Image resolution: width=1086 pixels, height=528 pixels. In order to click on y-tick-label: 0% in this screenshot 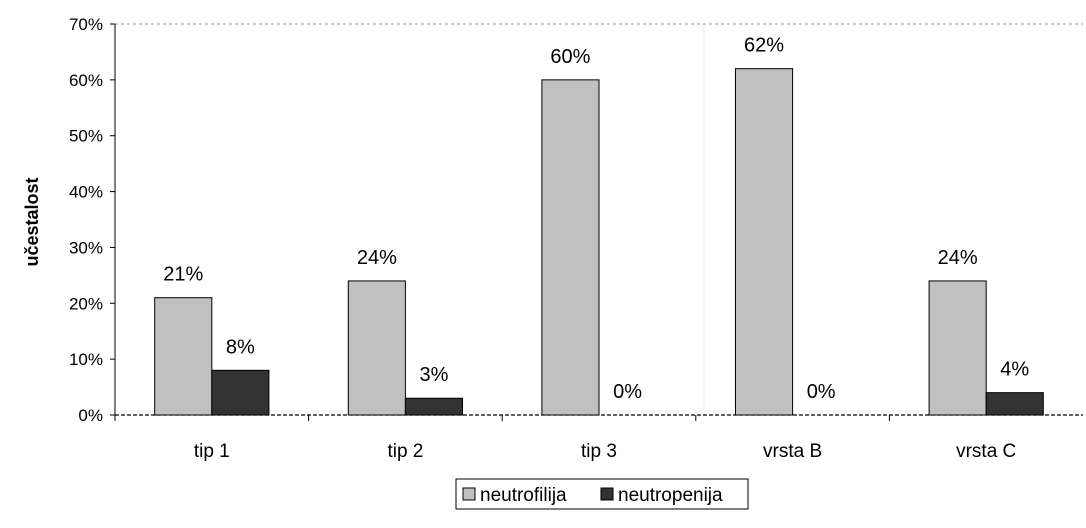, I will do `click(90, 415)`.